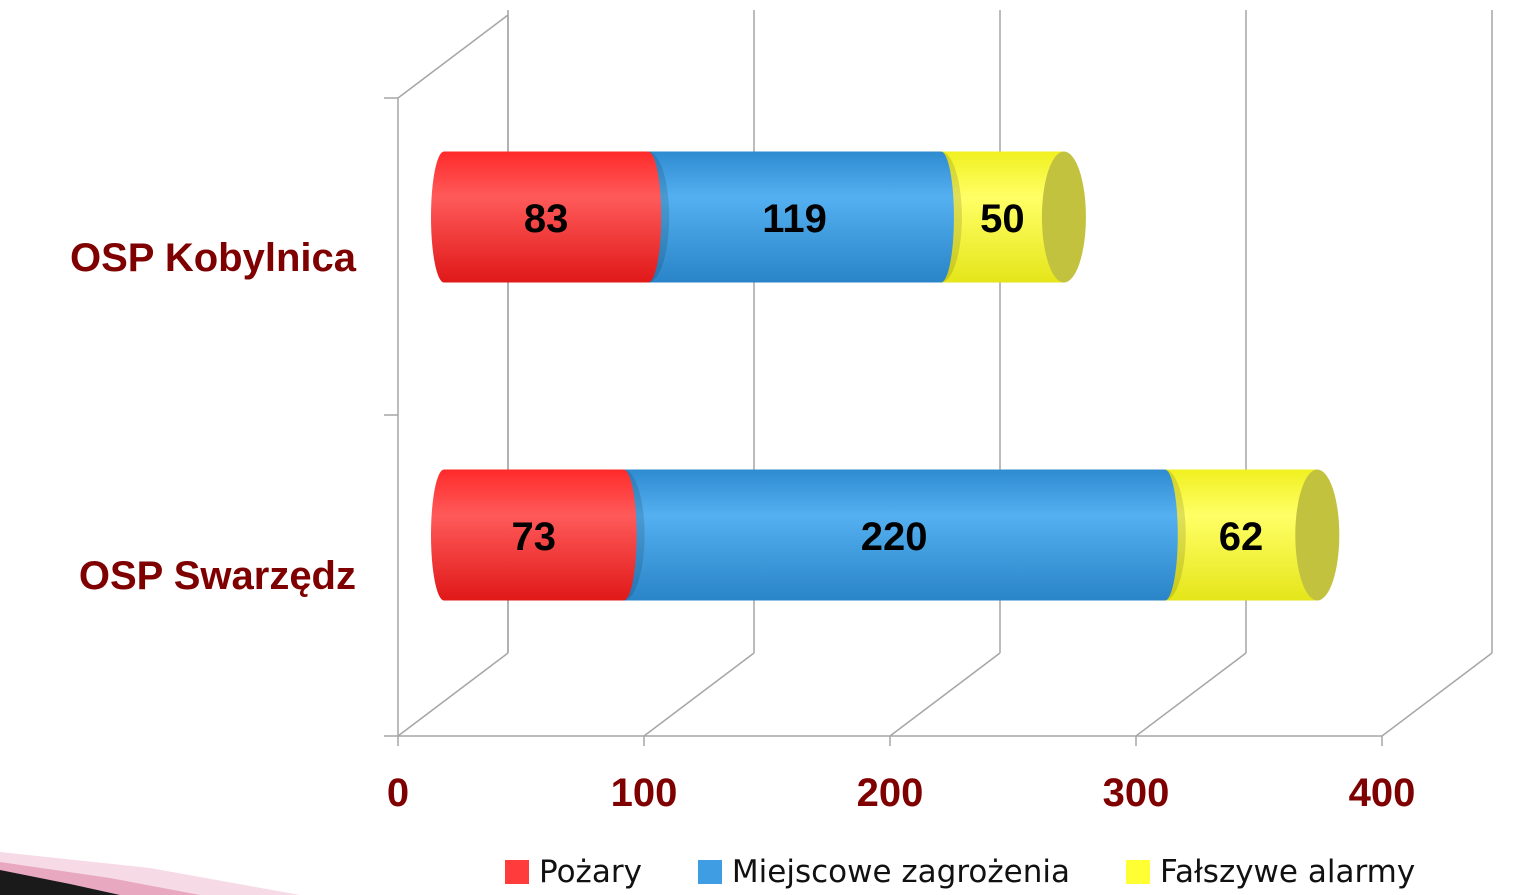 Image resolution: width=1513 pixels, height=895 pixels. What do you see at coordinates (517, 872) in the screenshot?
I see `legend-swatch-red` at bounding box center [517, 872].